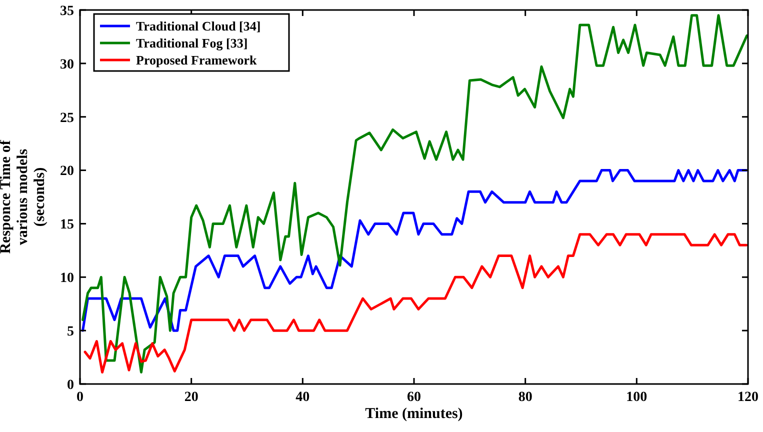 This screenshot has width=763, height=432. Describe the element at coordinates (414, 397) in the screenshot. I see `x-tick-label: 60` at that location.